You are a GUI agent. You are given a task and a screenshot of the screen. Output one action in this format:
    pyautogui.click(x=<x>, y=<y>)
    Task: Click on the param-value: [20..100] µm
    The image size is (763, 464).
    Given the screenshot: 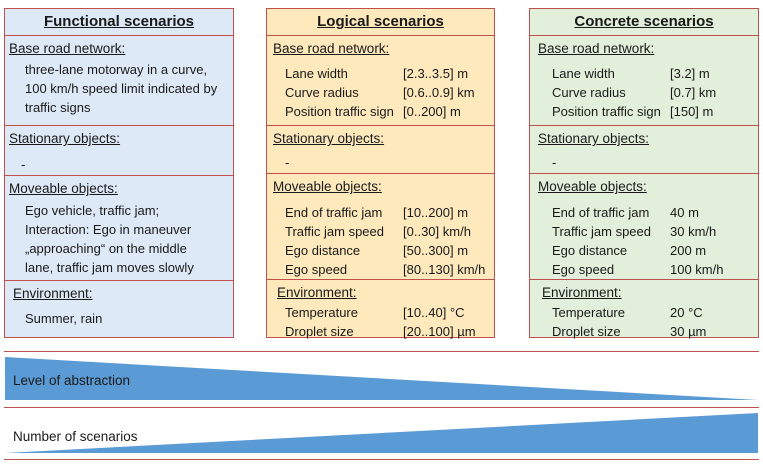 What is the action you would take?
    pyautogui.click(x=439, y=331)
    